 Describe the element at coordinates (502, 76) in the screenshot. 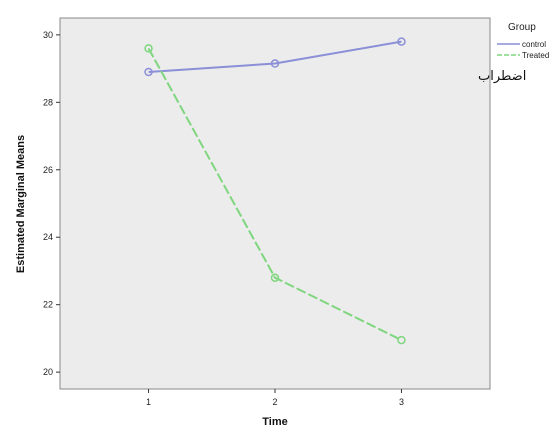

I see `annotation-text: اضطراب` at that location.